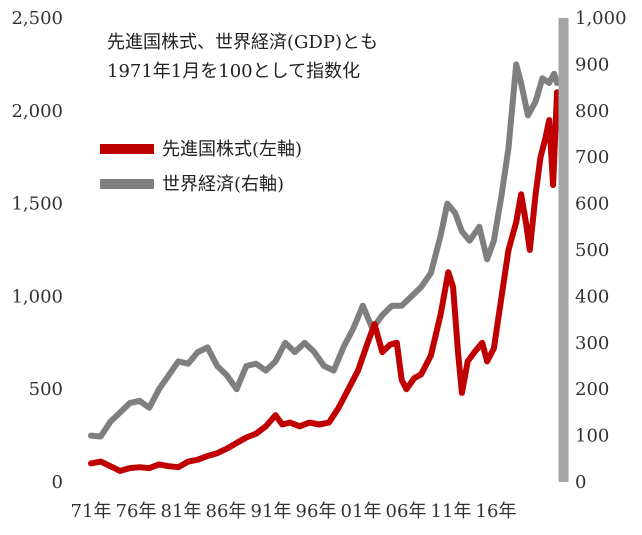 The image size is (642, 535). Describe the element at coordinates (37, 204) in the screenshot. I see `y-left-tick-label: 1,500` at that location.